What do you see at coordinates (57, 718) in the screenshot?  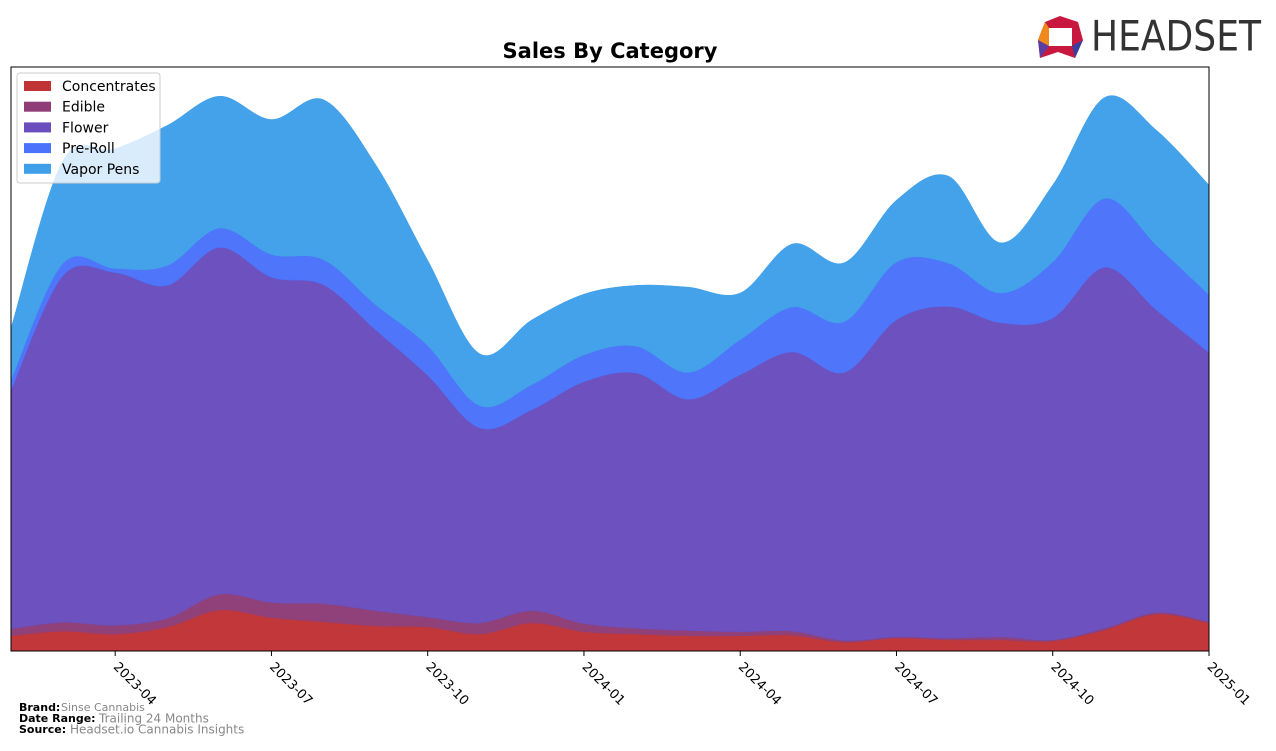 I see `footer-label: Date Range:` at bounding box center [57, 718].